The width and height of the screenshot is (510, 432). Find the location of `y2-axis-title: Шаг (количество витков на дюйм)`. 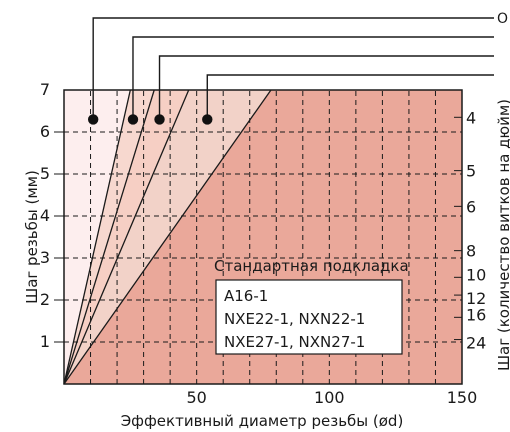

y2-axis-title: Шаг (количество витков на дюйм) is located at coordinates (502, 235).